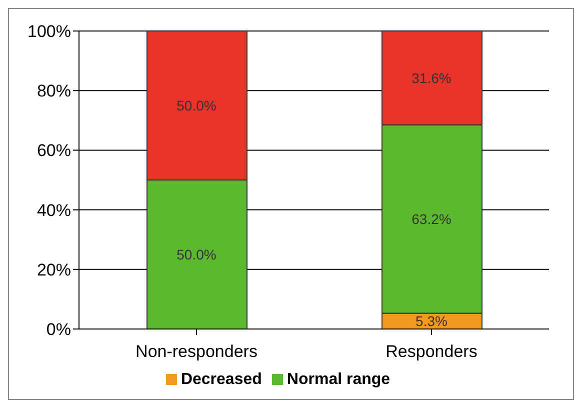 The height and width of the screenshot is (406, 580). Describe the element at coordinates (432, 78) in the screenshot. I see `data-label: 31.6%` at that location.